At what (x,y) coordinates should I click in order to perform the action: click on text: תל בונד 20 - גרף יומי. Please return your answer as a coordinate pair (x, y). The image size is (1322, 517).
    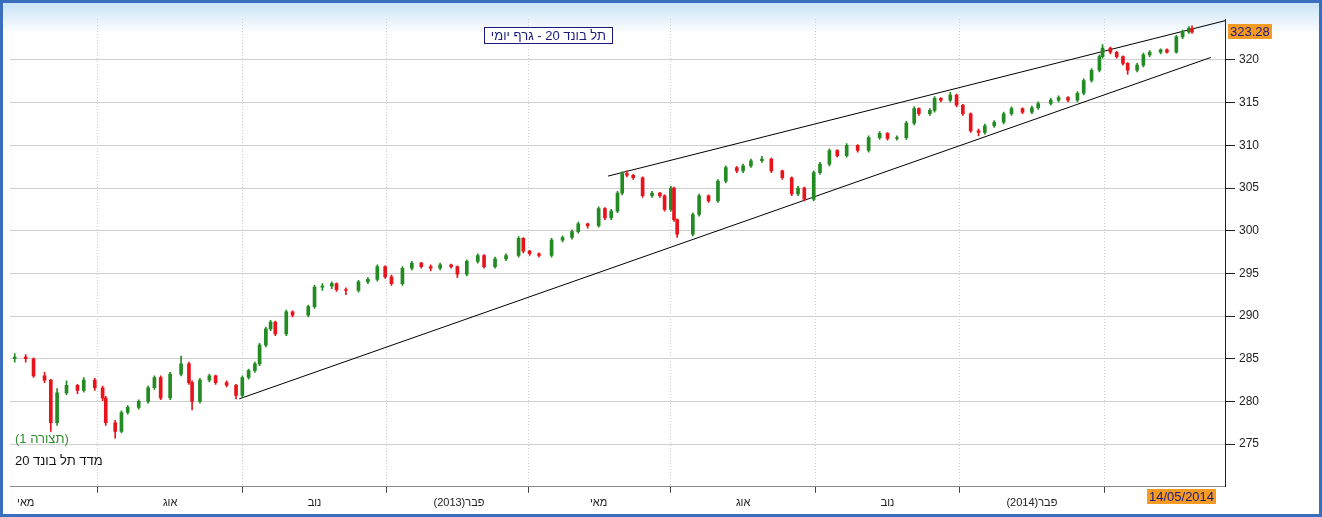
    Looking at the image, I should click on (548, 35).